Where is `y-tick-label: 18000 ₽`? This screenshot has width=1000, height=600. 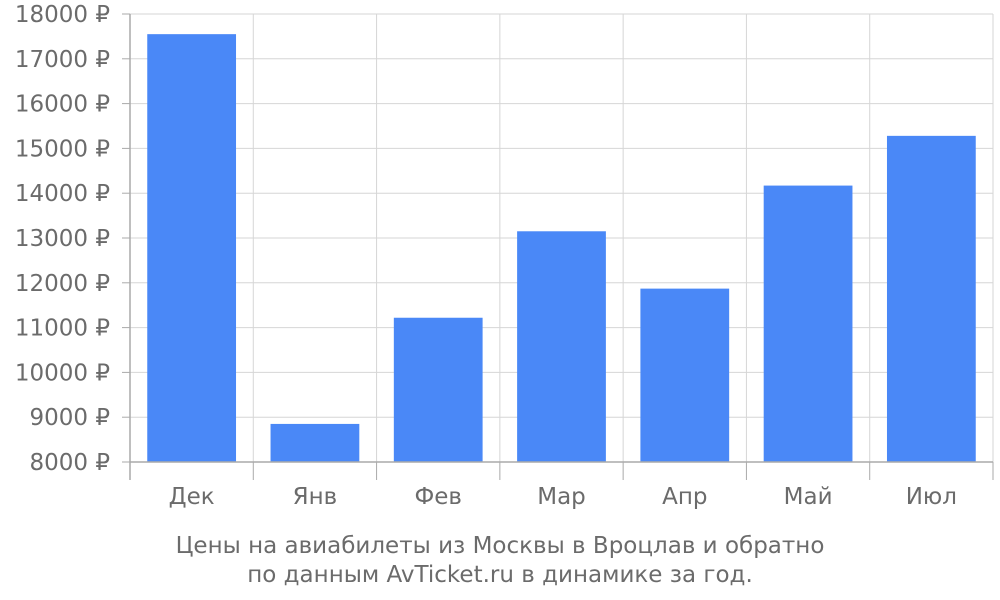
y-tick-label: 18000 ₽ is located at coordinates (62, 15).